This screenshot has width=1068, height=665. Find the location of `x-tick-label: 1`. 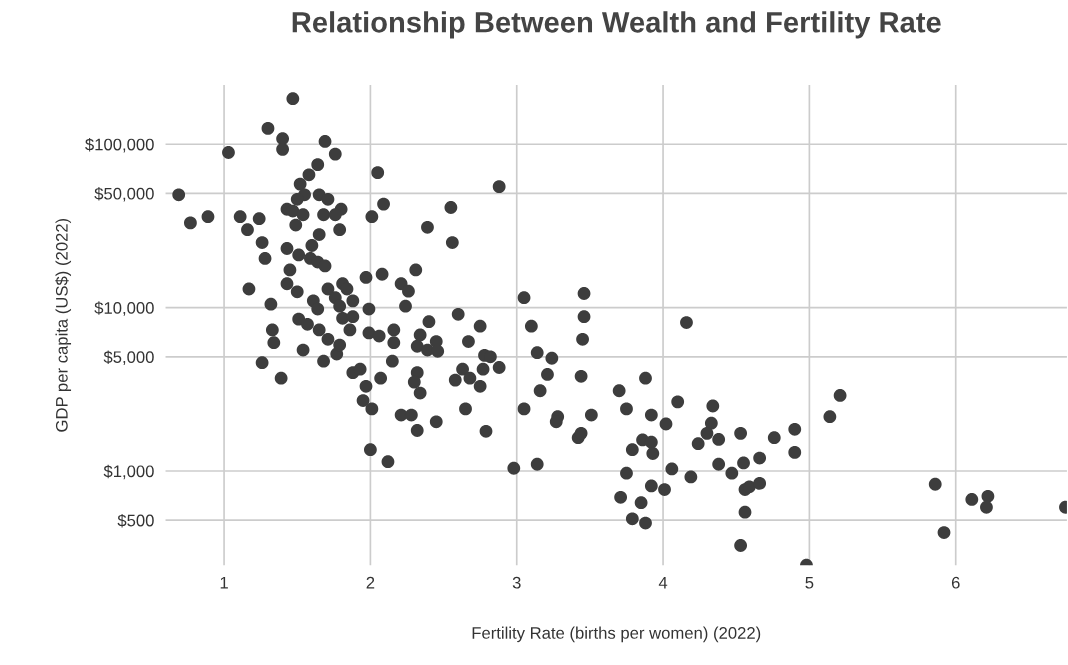

x-tick-label: 1 is located at coordinates (224, 582).